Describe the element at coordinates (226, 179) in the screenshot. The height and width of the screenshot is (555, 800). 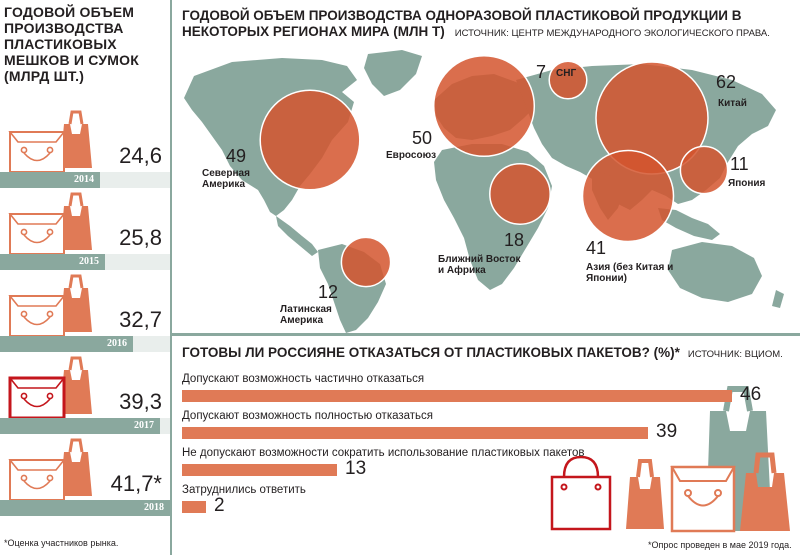
I see `region-name-north-america: Северная Америка` at that location.